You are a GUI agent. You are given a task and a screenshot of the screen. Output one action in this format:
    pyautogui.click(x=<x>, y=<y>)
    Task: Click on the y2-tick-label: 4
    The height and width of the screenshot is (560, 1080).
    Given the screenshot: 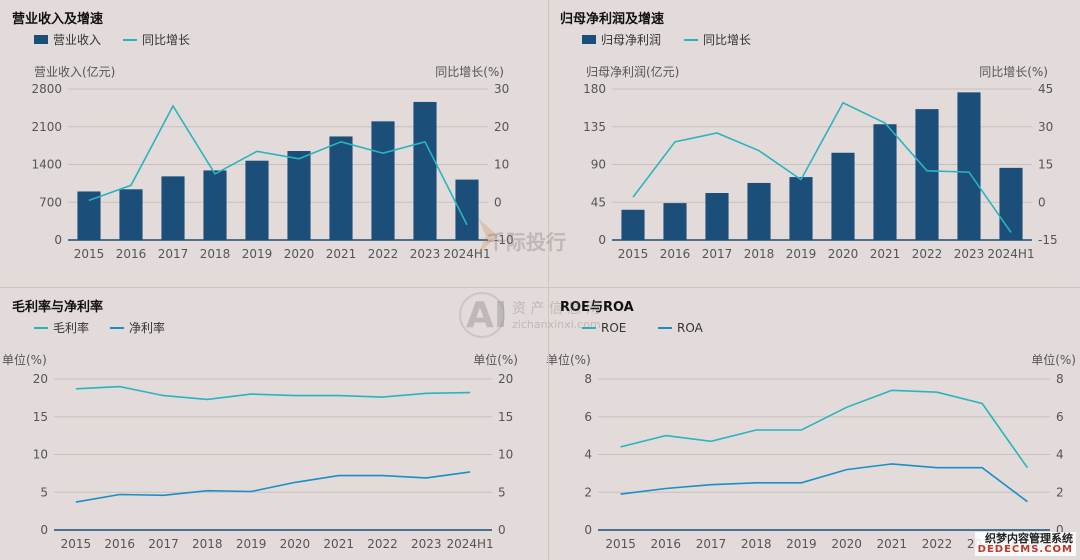 What is the action you would take?
    pyautogui.click(x=1060, y=455)
    